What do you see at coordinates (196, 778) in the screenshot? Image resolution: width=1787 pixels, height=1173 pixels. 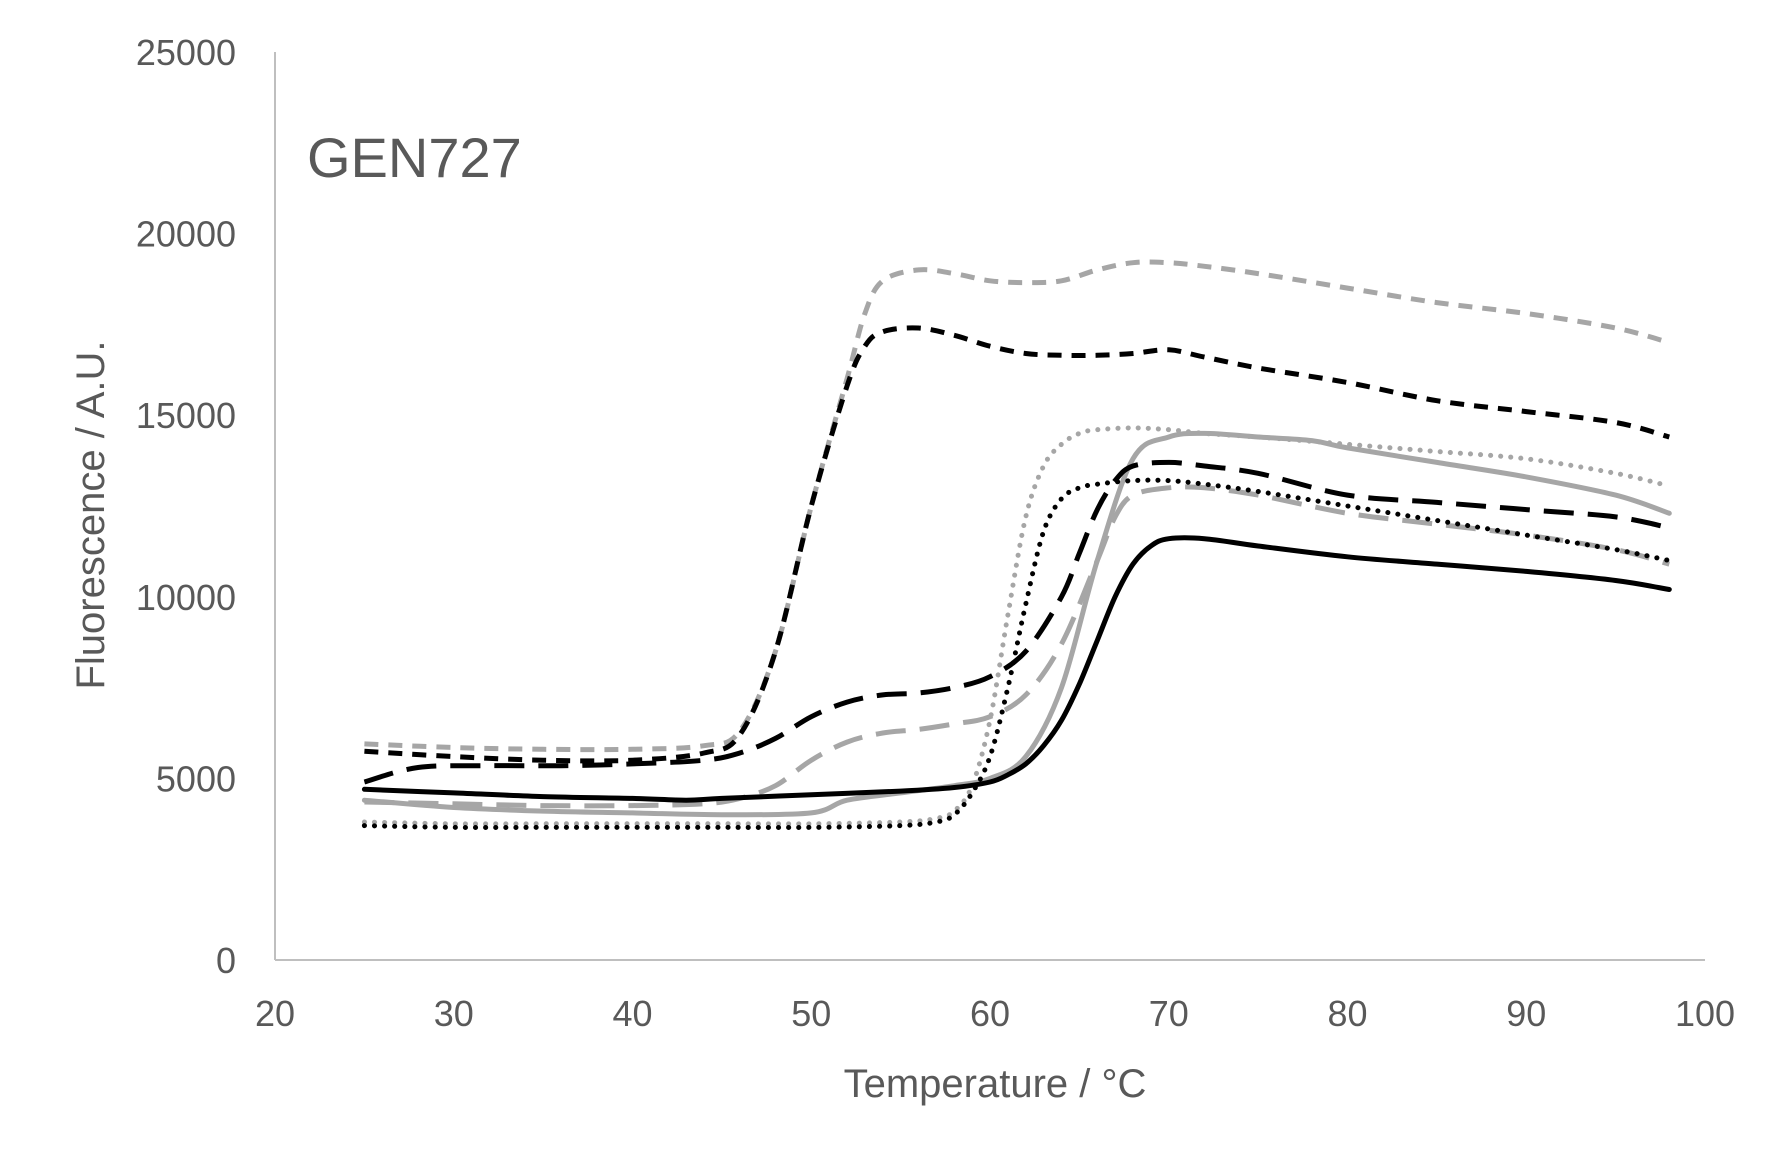 I see `y-tick-label: 5000` at bounding box center [196, 778].